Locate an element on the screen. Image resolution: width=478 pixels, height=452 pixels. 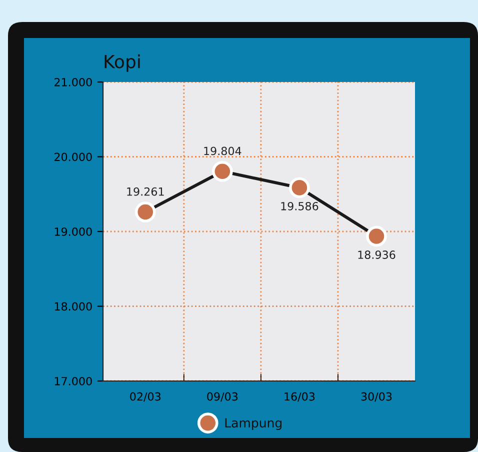
chart-title: Kopi is located at coordinates (122, 63).